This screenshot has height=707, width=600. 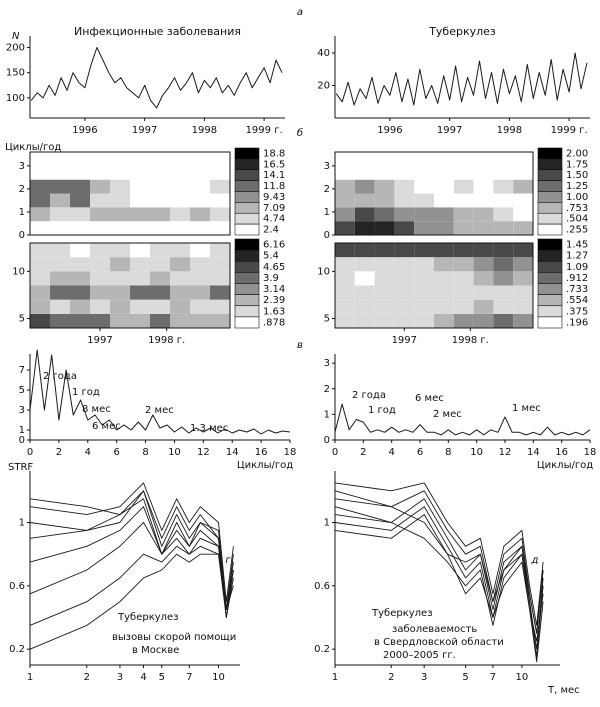 I want to click on colorbar-label: 6.16, so click(x=274, y=245).